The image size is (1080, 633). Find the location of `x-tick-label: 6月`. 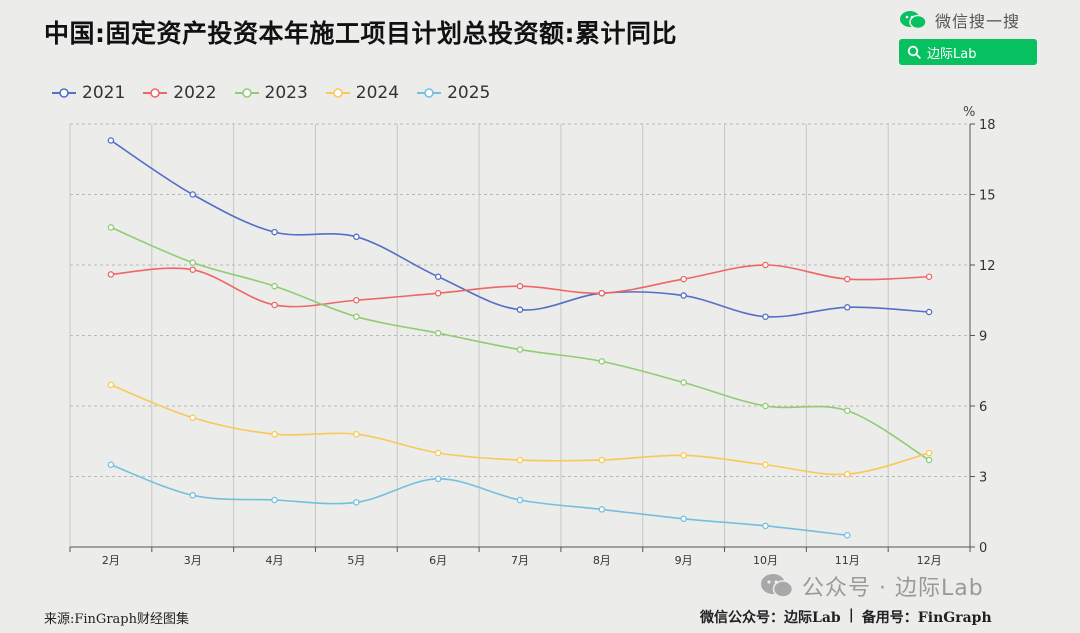

x-tick-label: 6月 is located at coordinates (438, 560).